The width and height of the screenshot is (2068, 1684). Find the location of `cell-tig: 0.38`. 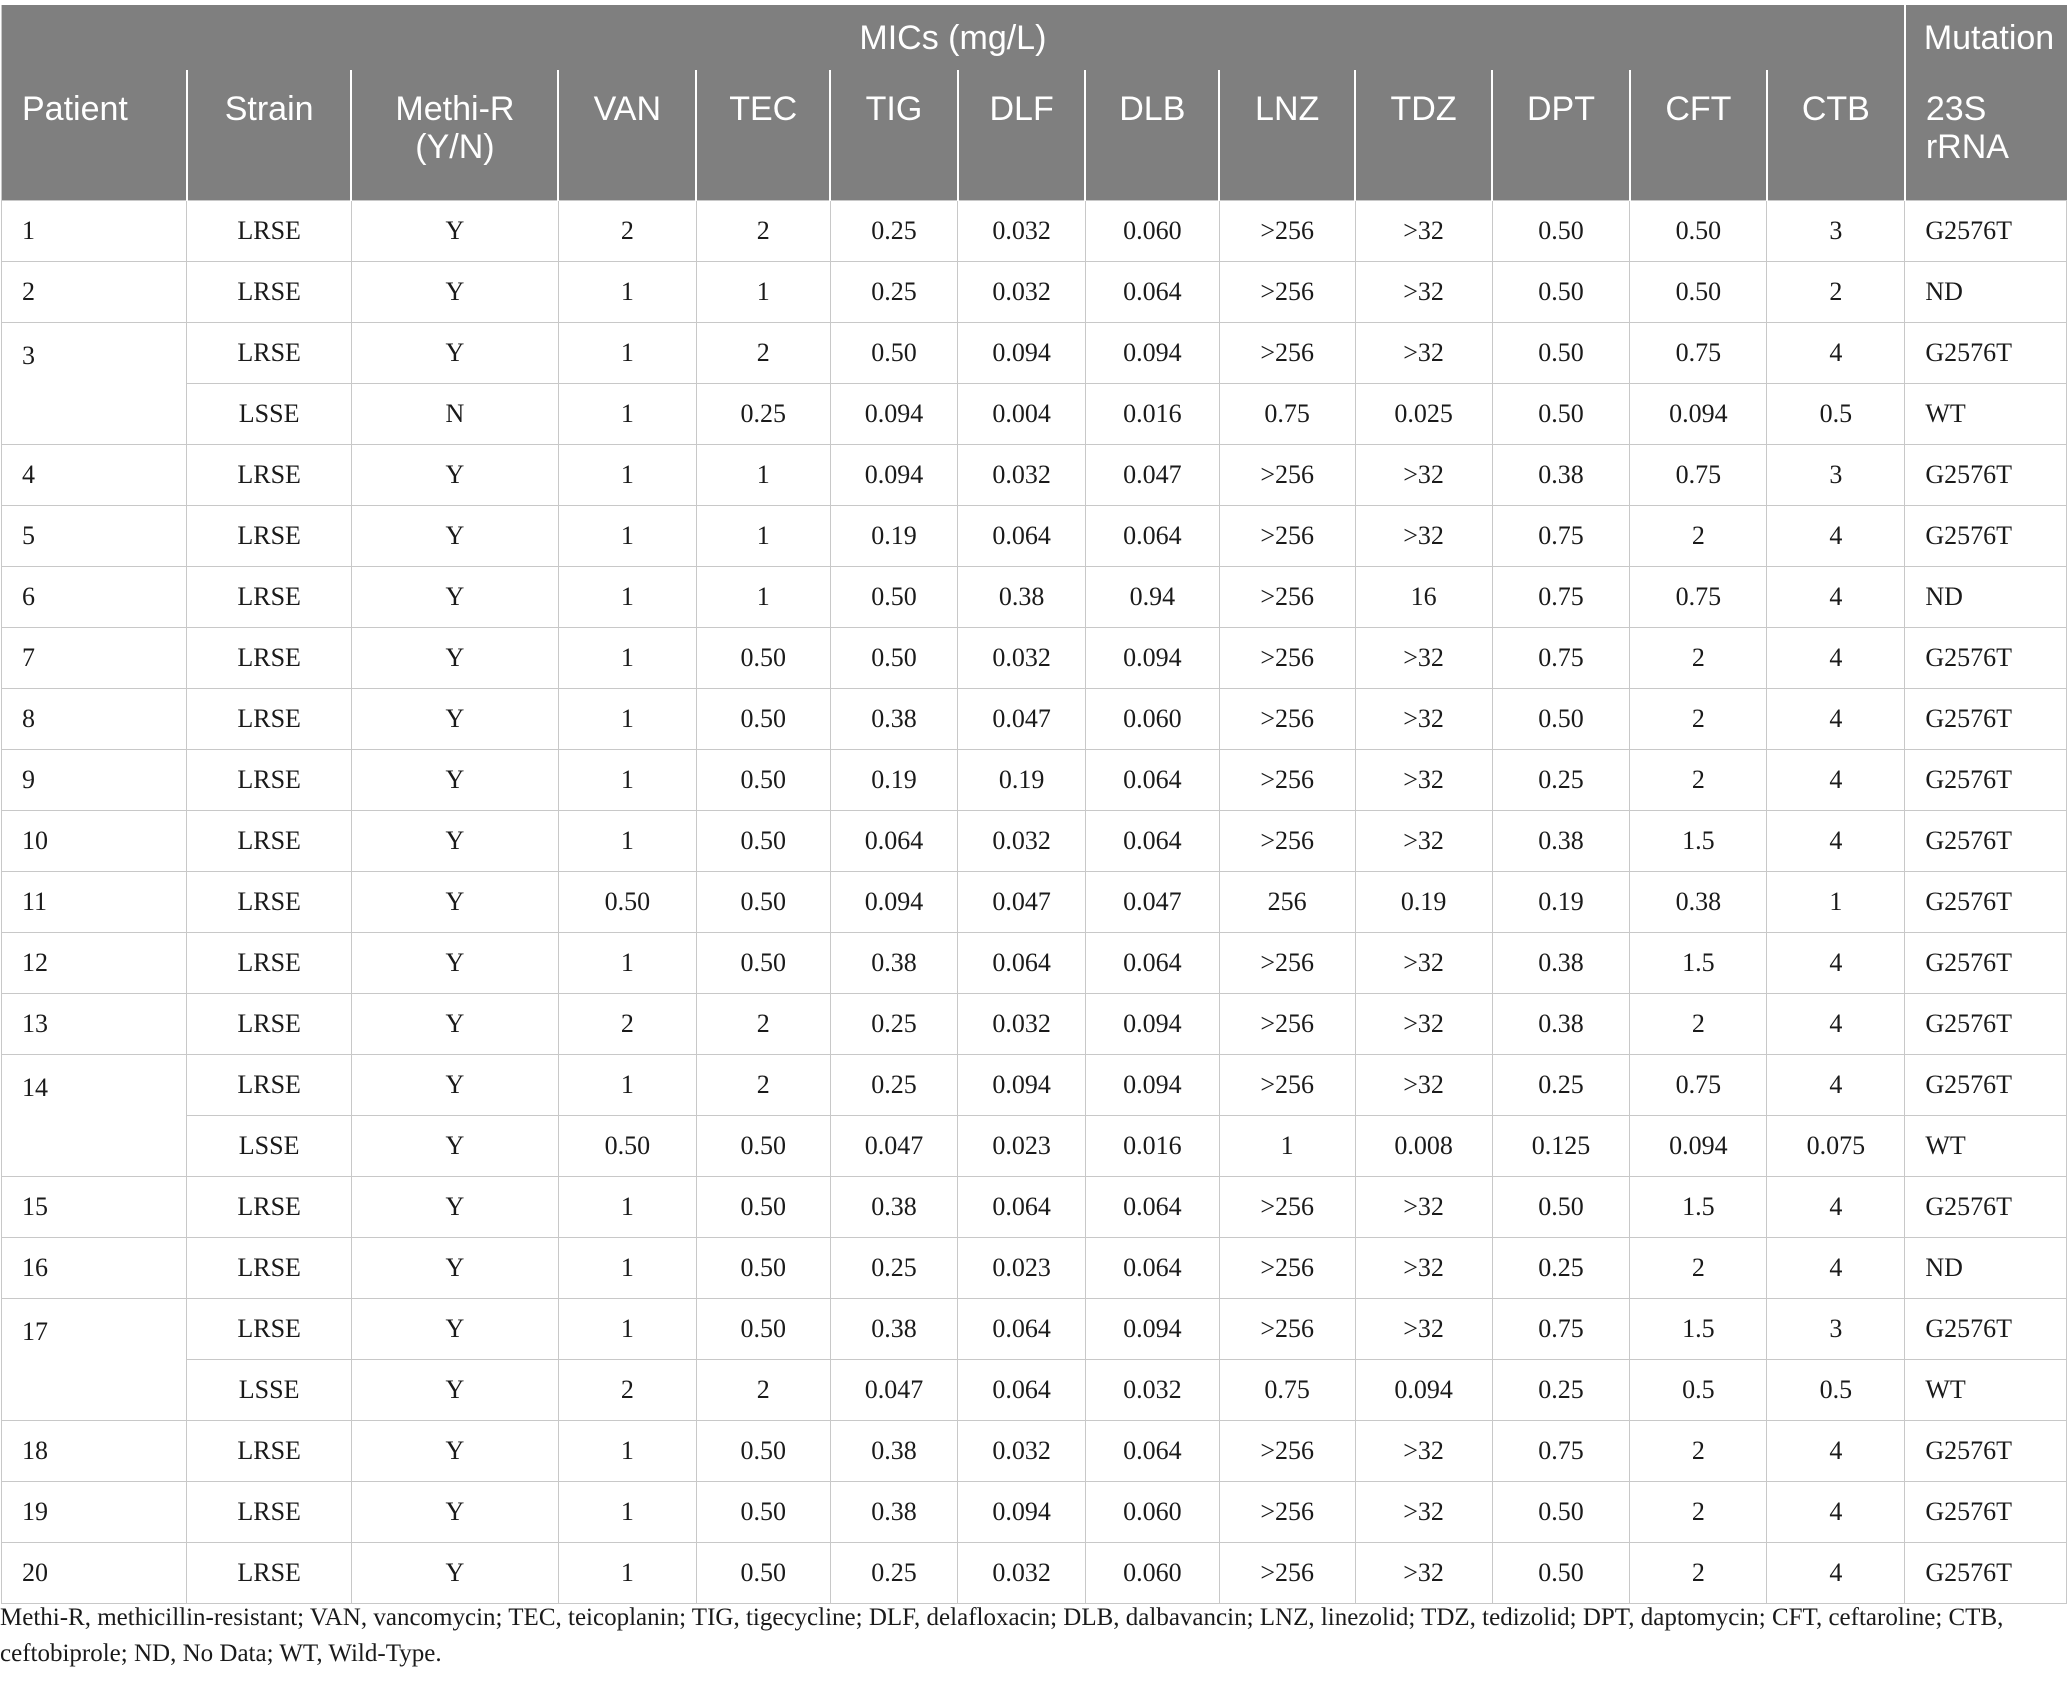

cell-tig: 0.38 is located at coordinates (894, 719).